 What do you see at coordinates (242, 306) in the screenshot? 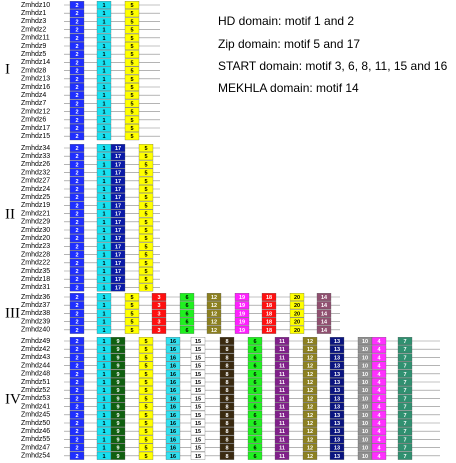
I see `motif-label: 19` at bounding box center [242, 306].